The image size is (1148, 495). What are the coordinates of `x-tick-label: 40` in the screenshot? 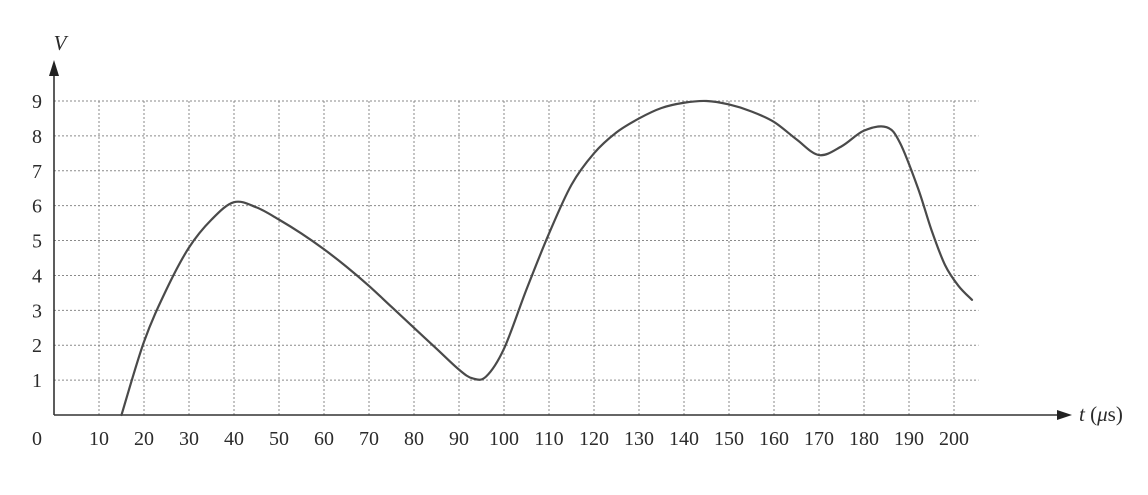 It's located at (234, 439).